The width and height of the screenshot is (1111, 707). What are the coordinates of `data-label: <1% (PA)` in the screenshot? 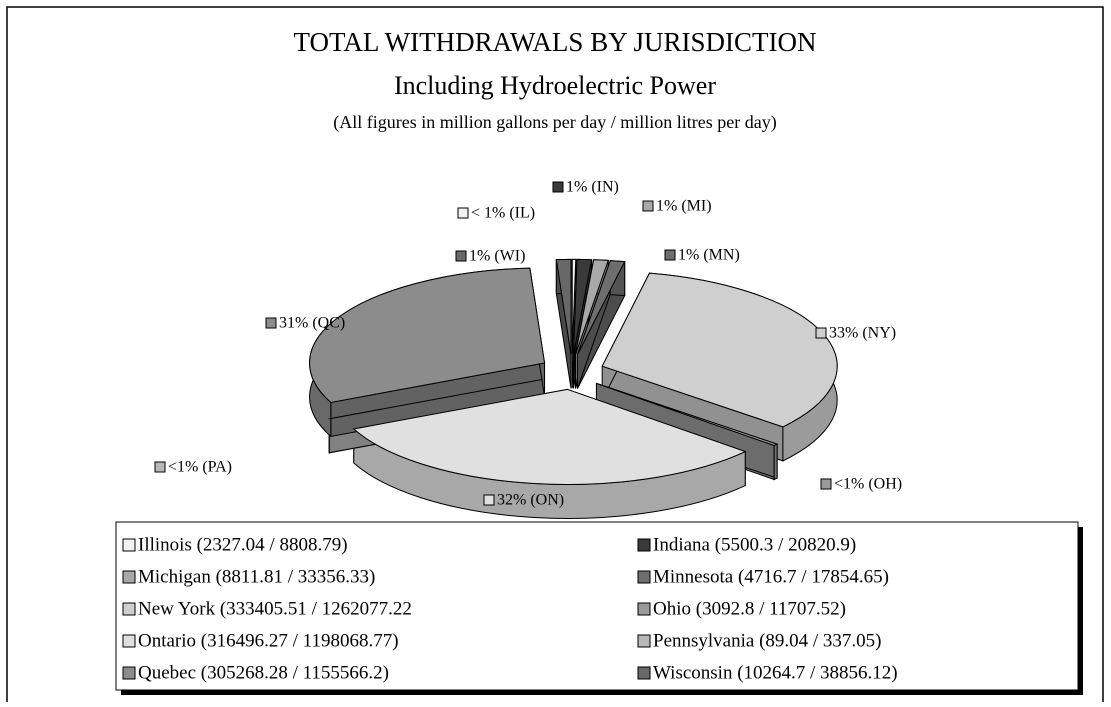 It's located at (200, 467).